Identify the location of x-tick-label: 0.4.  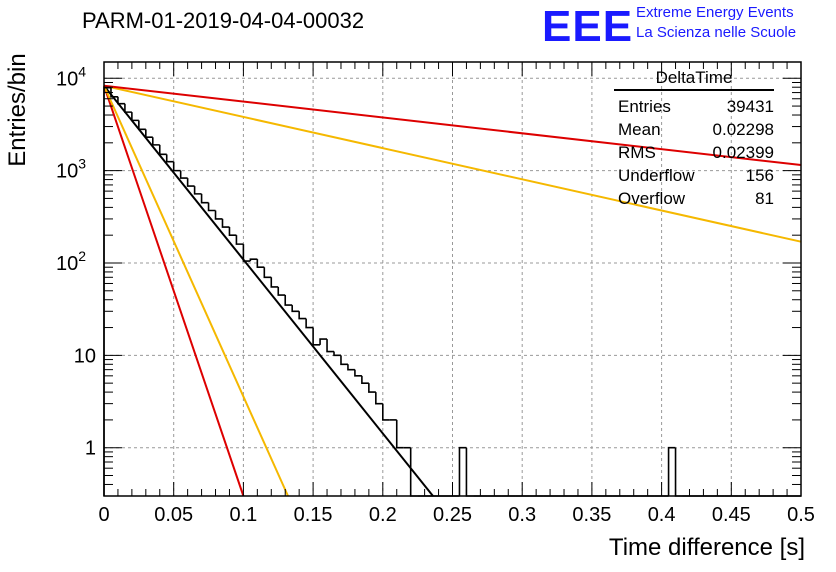
(662, 515).